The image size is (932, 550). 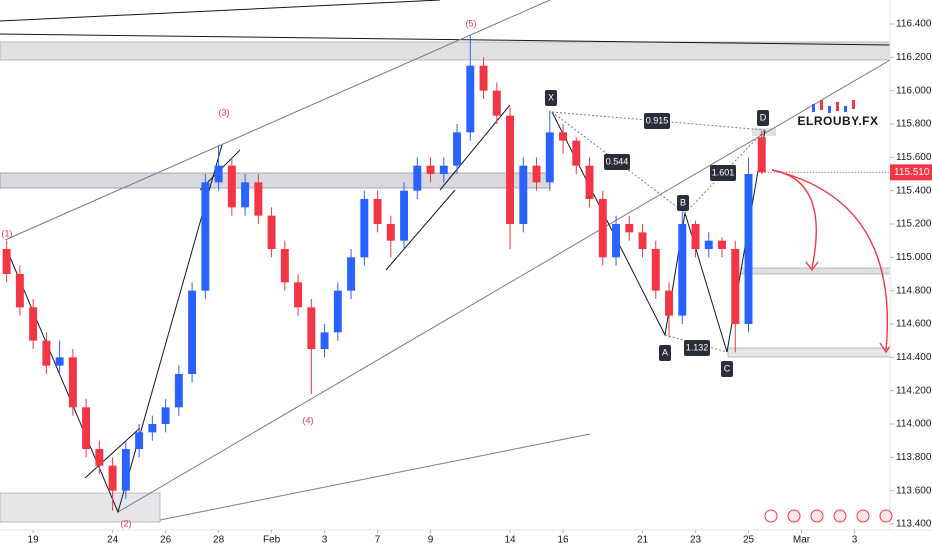 I want to click on ratio-label: 1.132, so click(x=697, y=347).